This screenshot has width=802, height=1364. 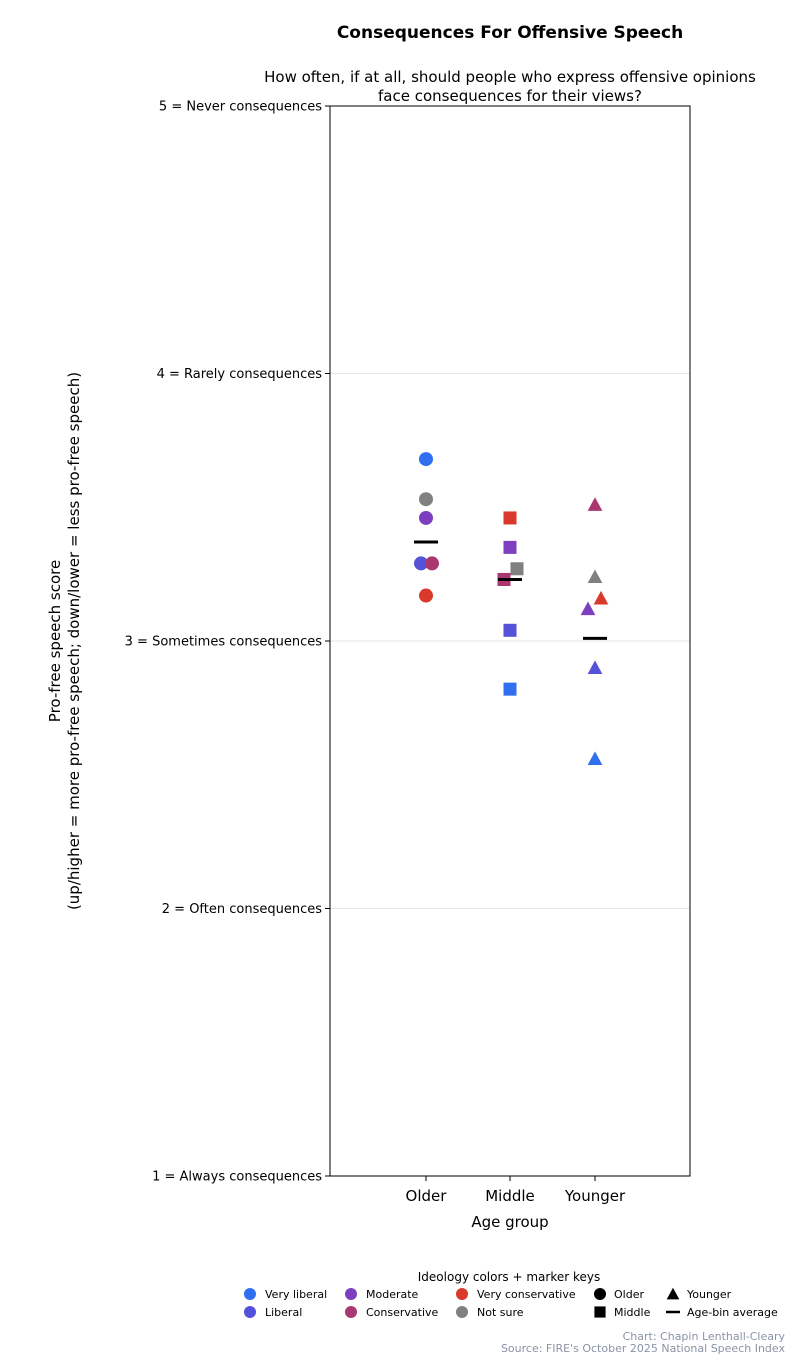 I want to click on legend-label: Very liberal, so click(x=296, y=1294).